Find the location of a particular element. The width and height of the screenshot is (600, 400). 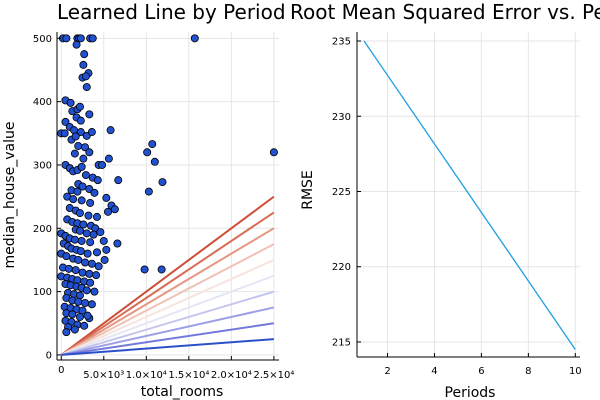

rmse-x-tick-label: 8 is located at coordinates (528, 371).